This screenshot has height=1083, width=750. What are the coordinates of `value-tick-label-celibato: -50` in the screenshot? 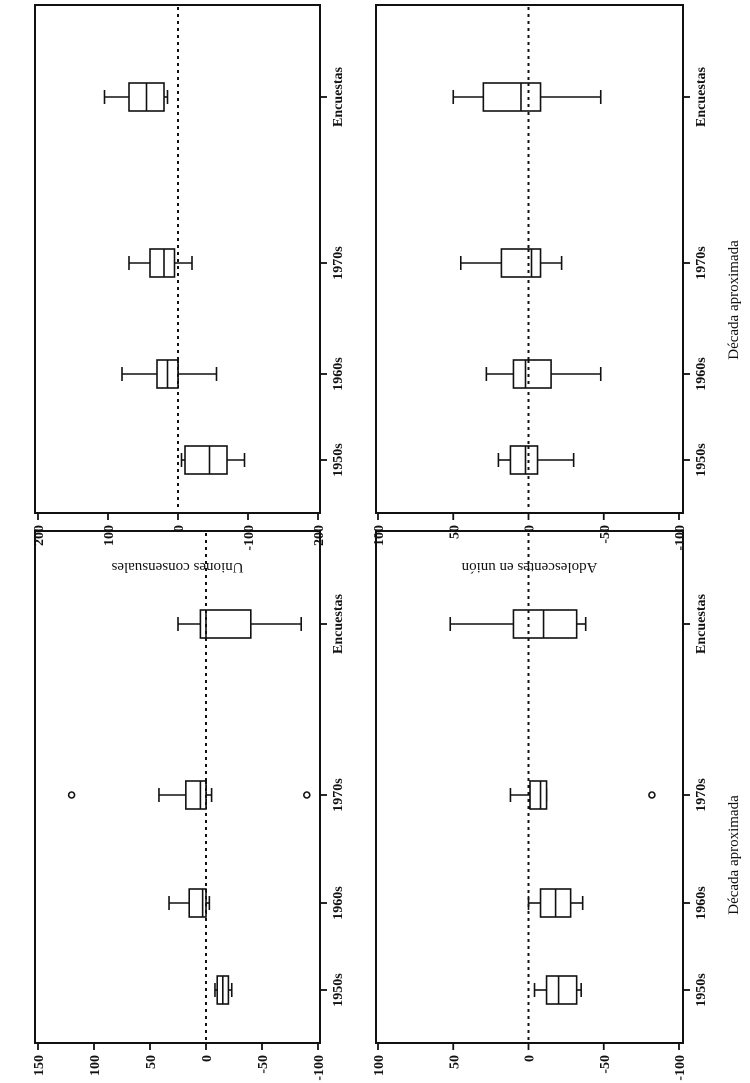 It's located at (605, 1064).